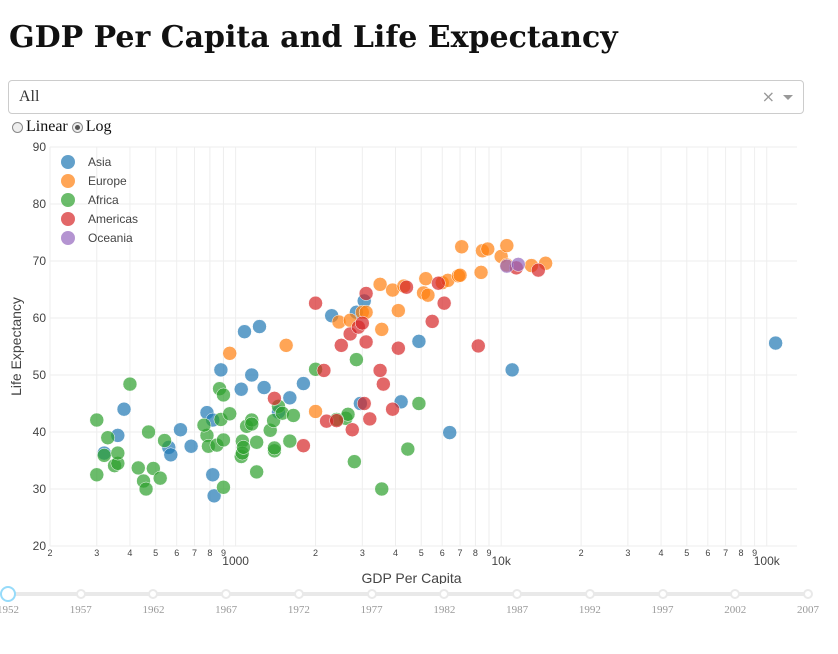 This screenshot has width=838, height=654. I want to click on chevron-down-icon, so click(788, 97).